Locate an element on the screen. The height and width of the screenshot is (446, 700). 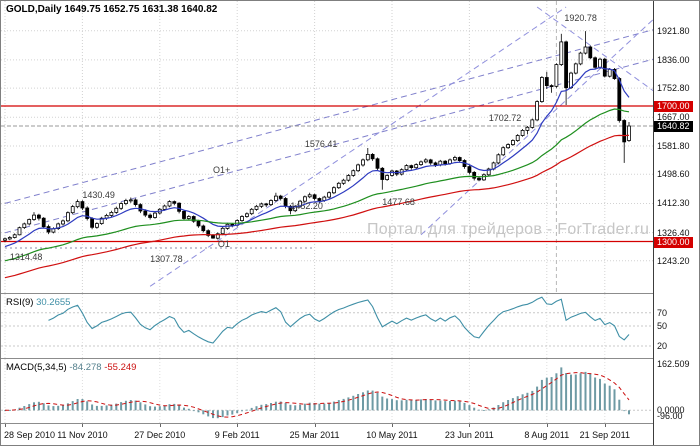
price-tick-1412.30: 1412.30 is located at coordinates (673, 203).